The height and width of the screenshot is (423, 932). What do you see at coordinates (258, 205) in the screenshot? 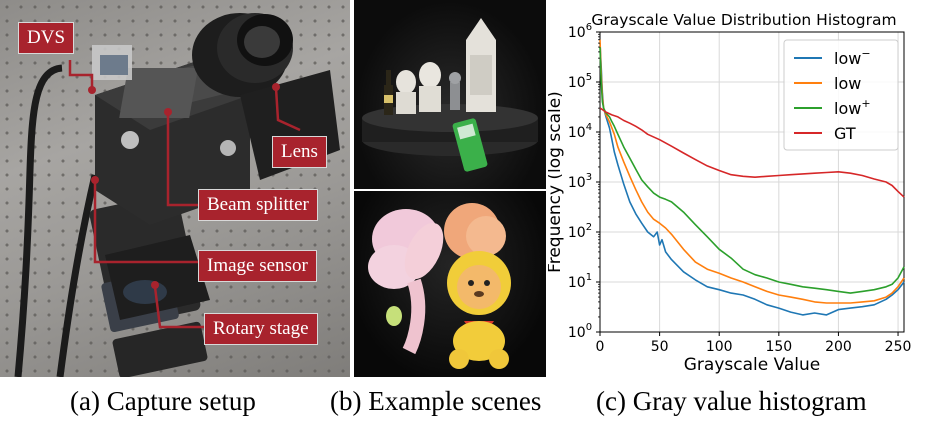
I see `callout-beam-splitter: Beam splitter` at bounding box center [258, 205].